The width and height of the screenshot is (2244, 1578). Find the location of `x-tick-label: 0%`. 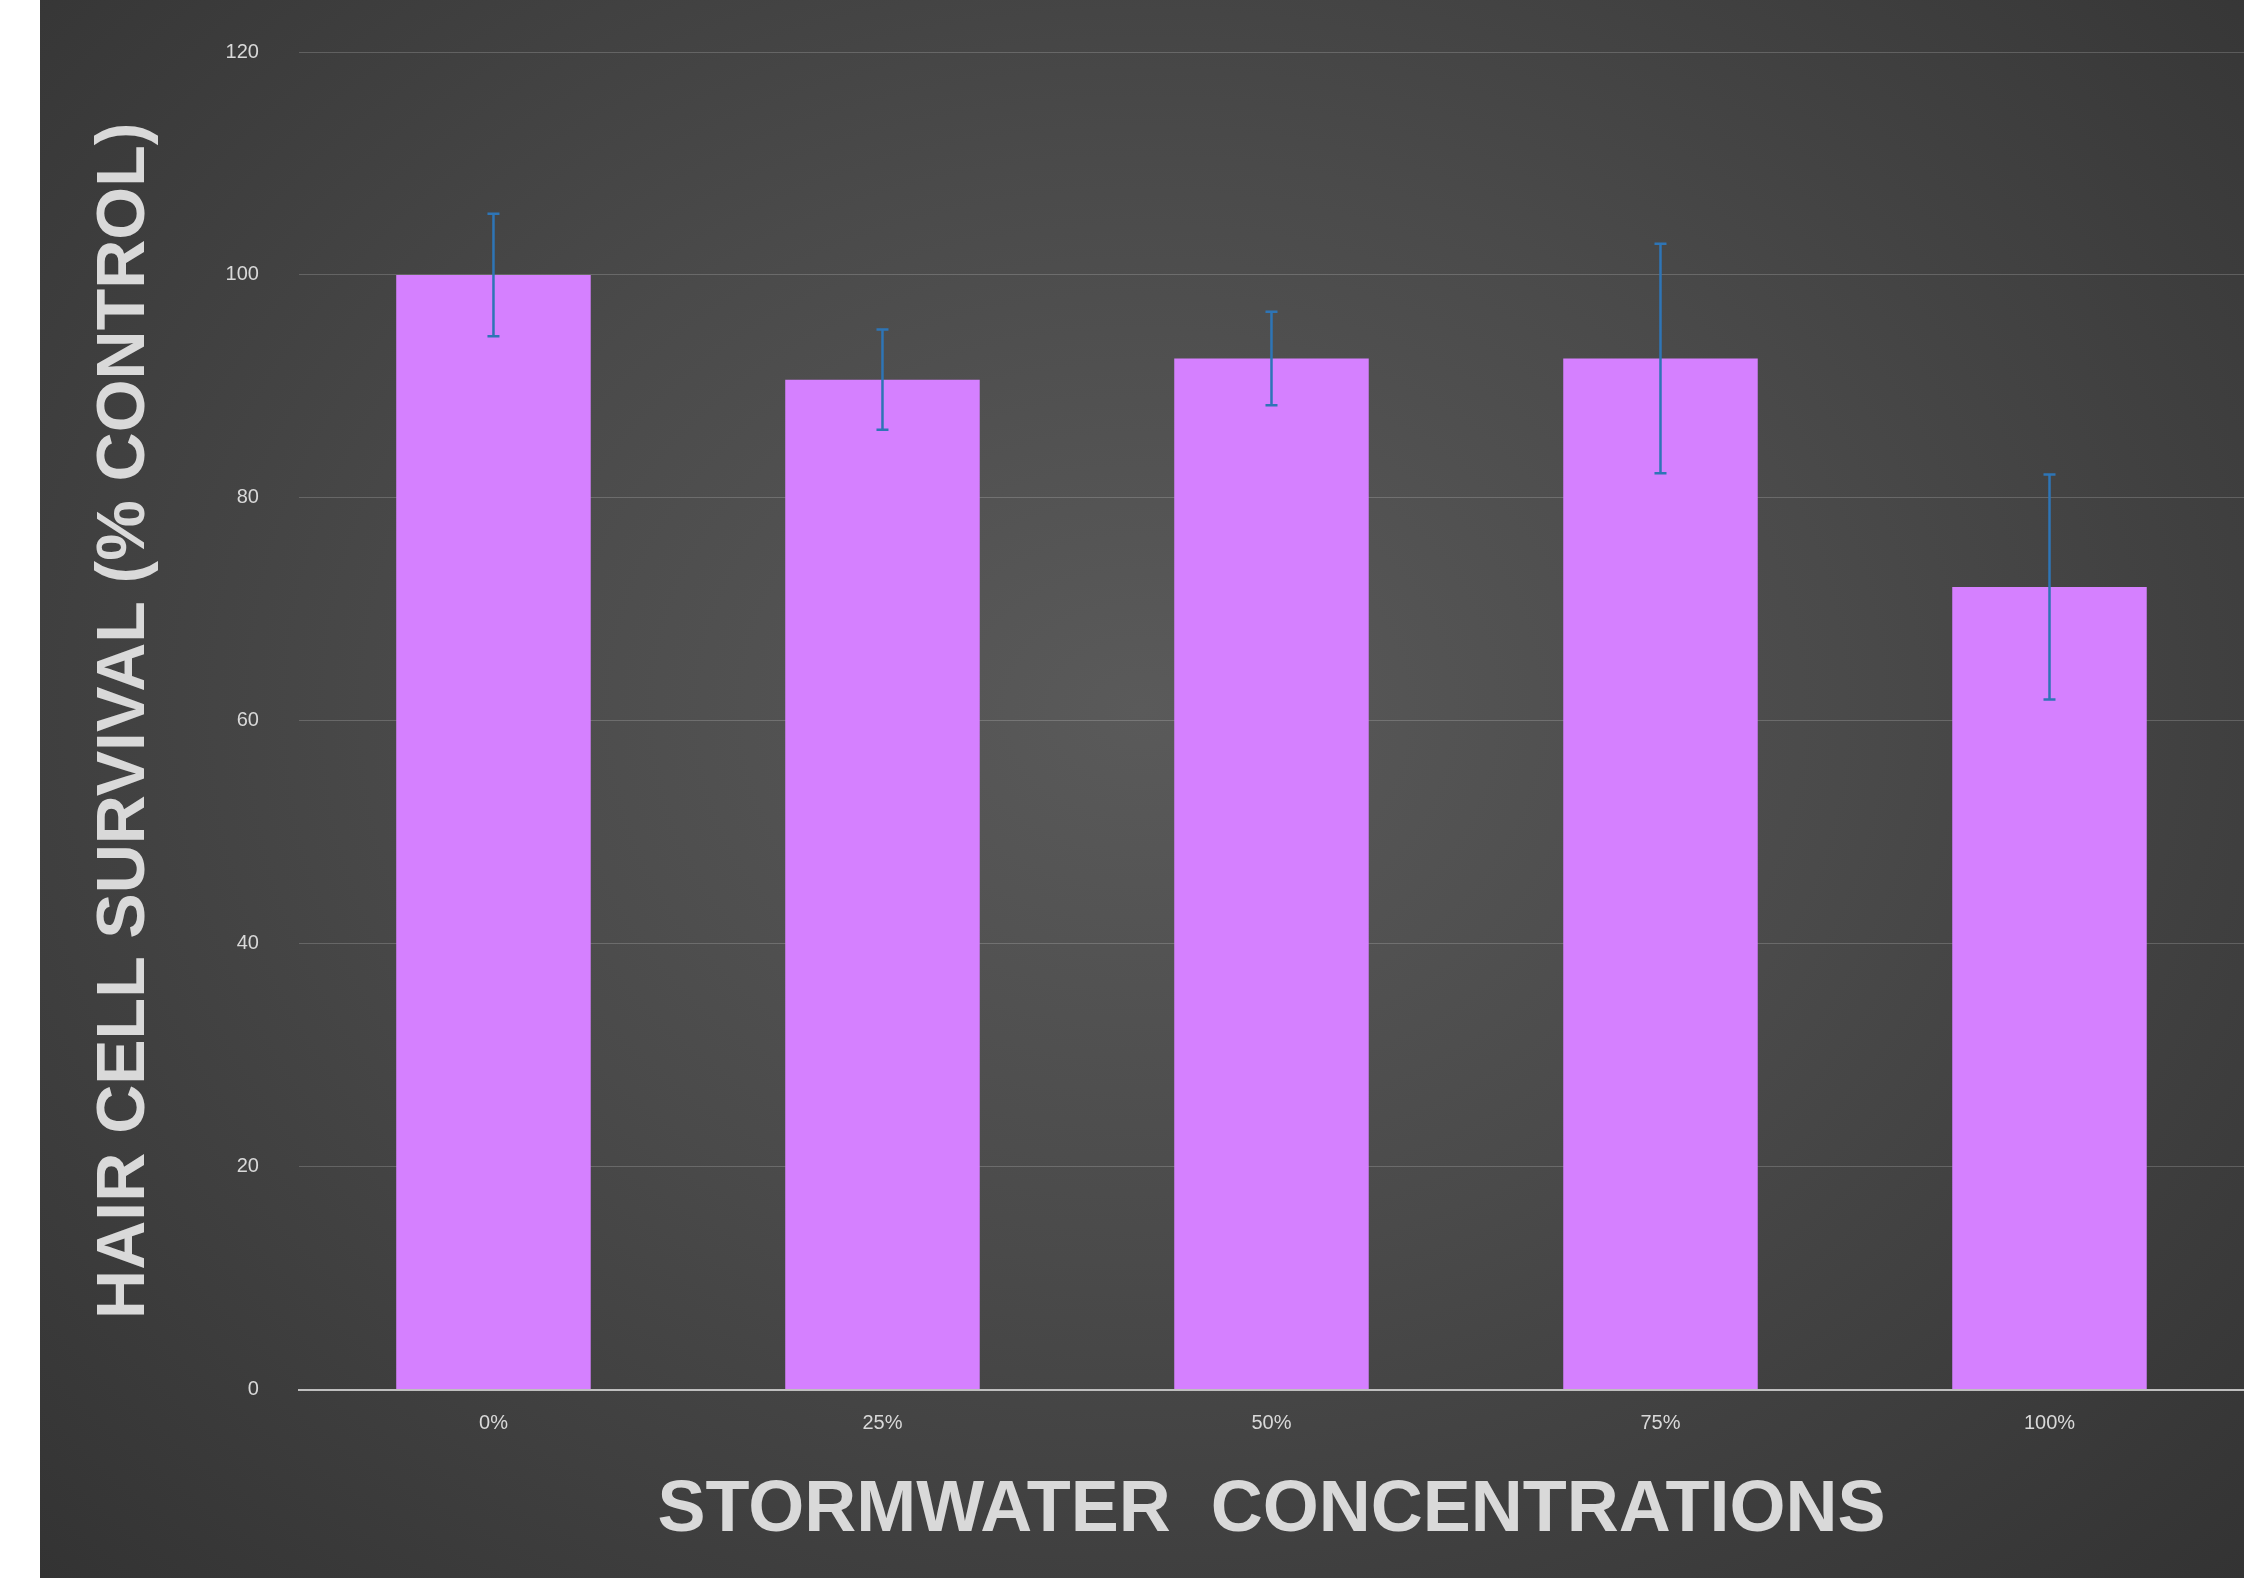

x-tick-label: 0% is located at coordinates (494, 1422).